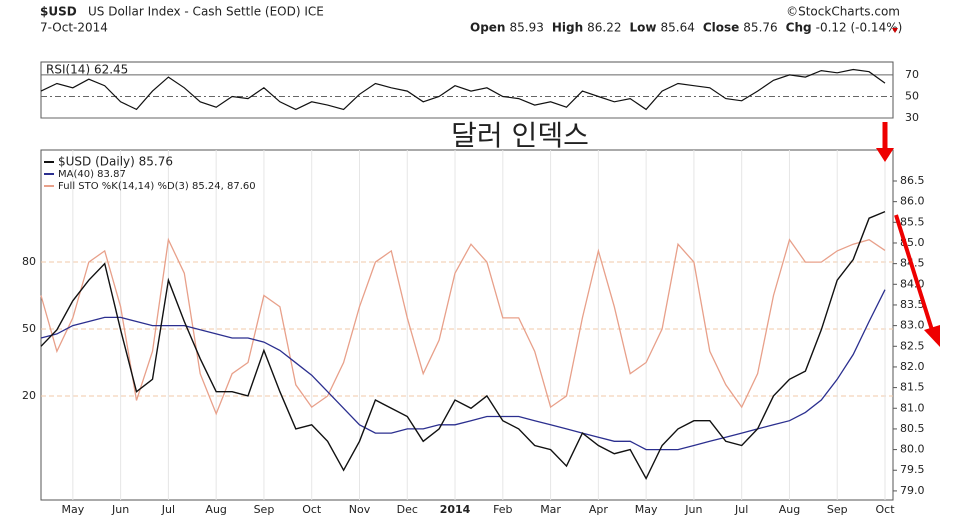 The image size is (953, 517). I want to click on quote-label: Close, so click(721, 28).